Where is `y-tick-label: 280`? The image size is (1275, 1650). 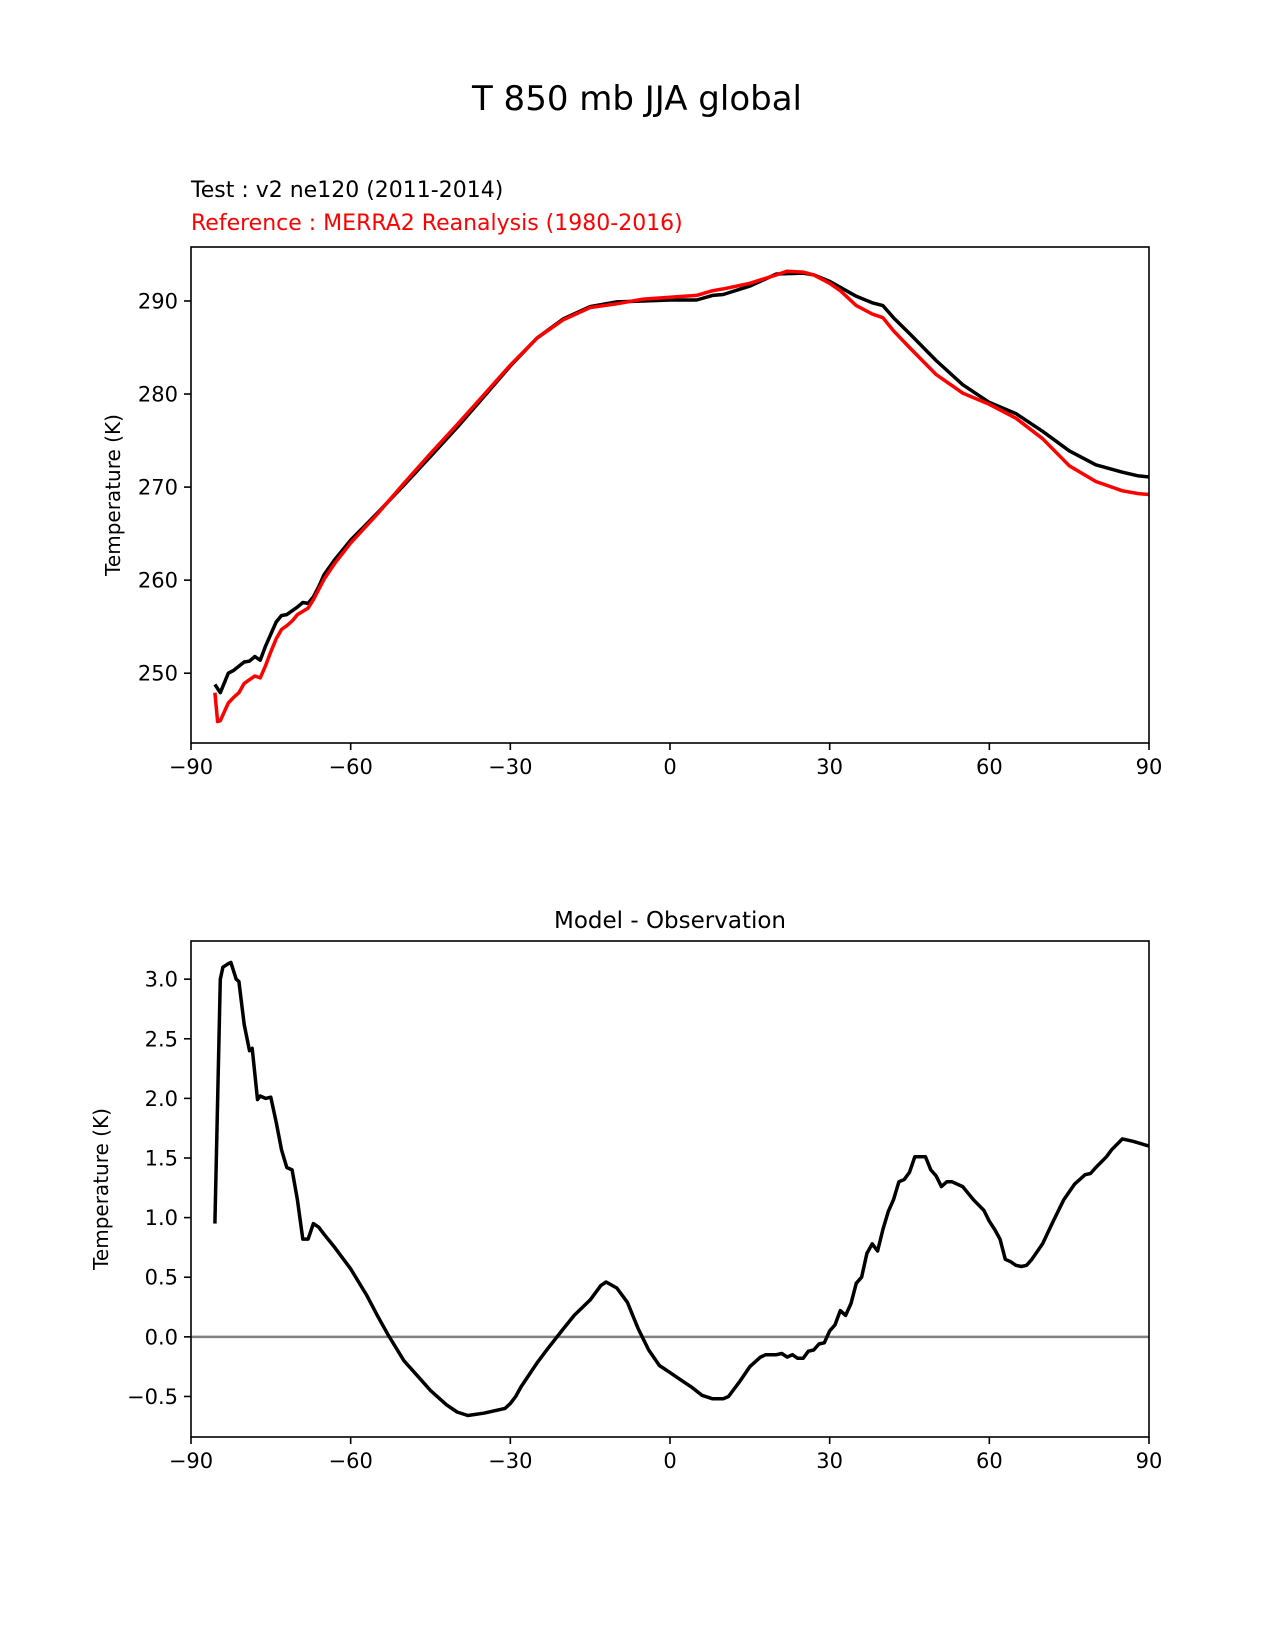
y-tick-label: 280 is located at coordinates (158, 395).